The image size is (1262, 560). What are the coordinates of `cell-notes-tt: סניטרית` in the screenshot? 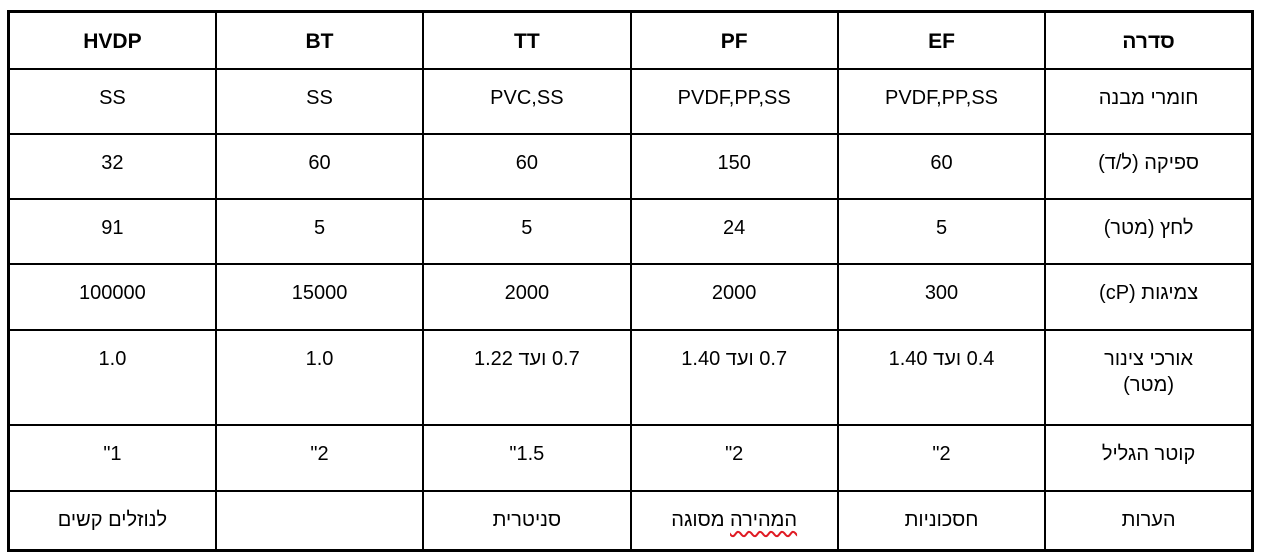 It's located at (527, 520).